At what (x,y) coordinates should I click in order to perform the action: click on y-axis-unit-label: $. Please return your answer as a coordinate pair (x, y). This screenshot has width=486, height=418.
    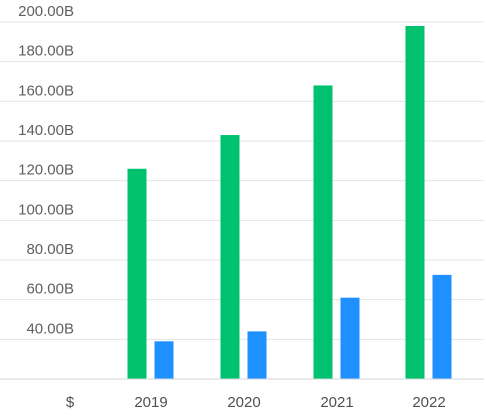
    Looking at the image, I should click on (70, 402).